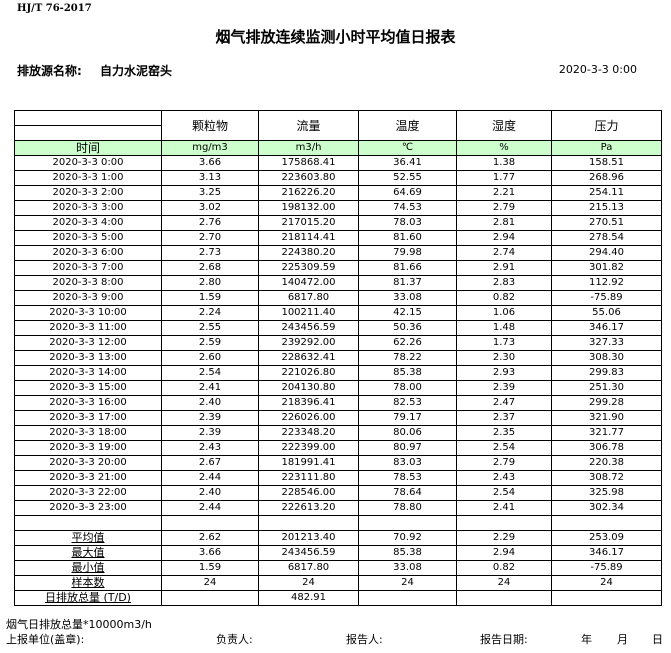  Describe the element at coordinates (308, 163) in the screenshot. I see `cell-value: 175868.41` at that location.